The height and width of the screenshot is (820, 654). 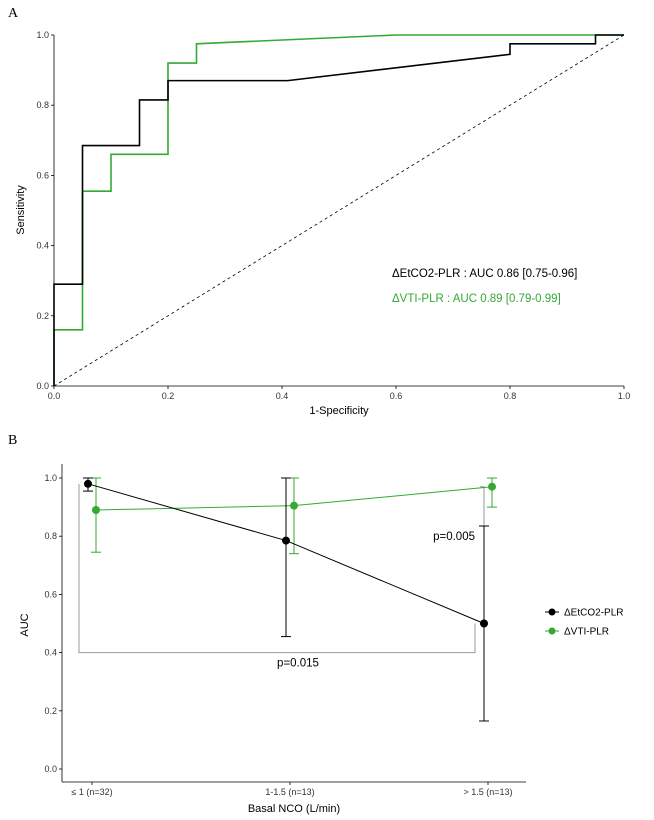 What do you see at coordinates (12, 440) in the screenshot?
I see `panel-b-label: B` at bounding box center [12, 440].